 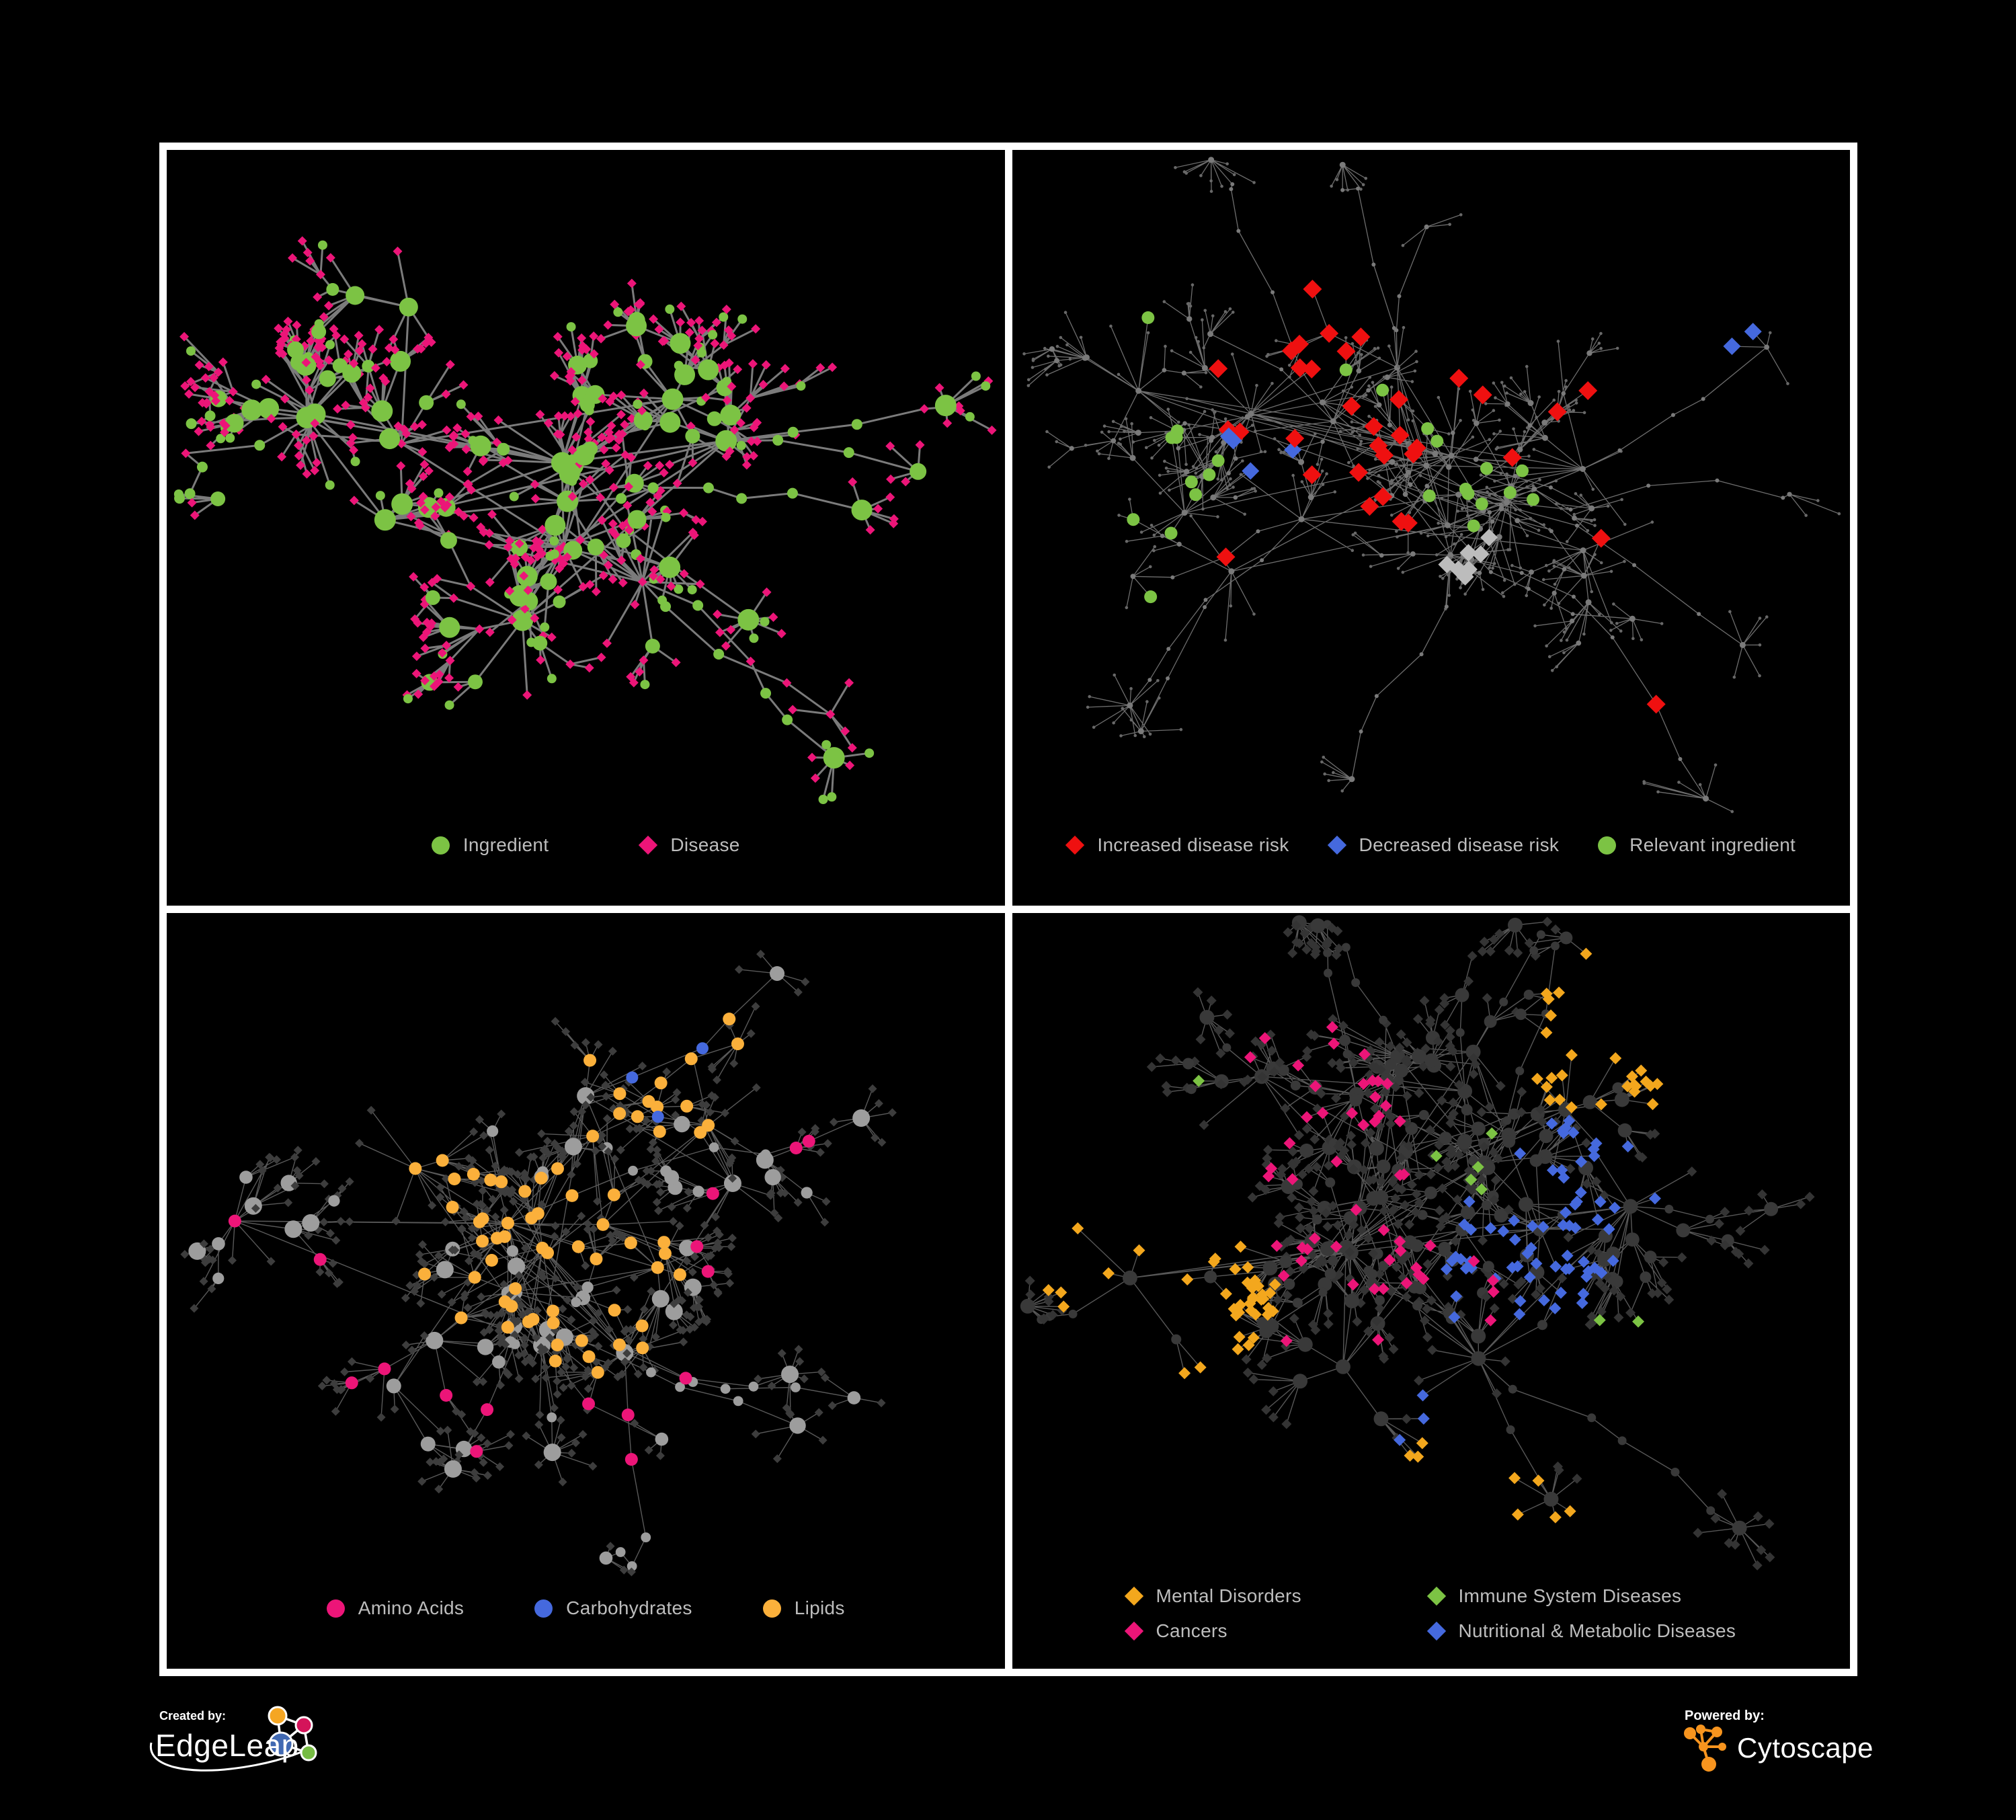 What do you see at coordinates (1459, 844) in the screenshot?
I see `legend-label: Decreased disease risk` at bounding box center [1459, 844].